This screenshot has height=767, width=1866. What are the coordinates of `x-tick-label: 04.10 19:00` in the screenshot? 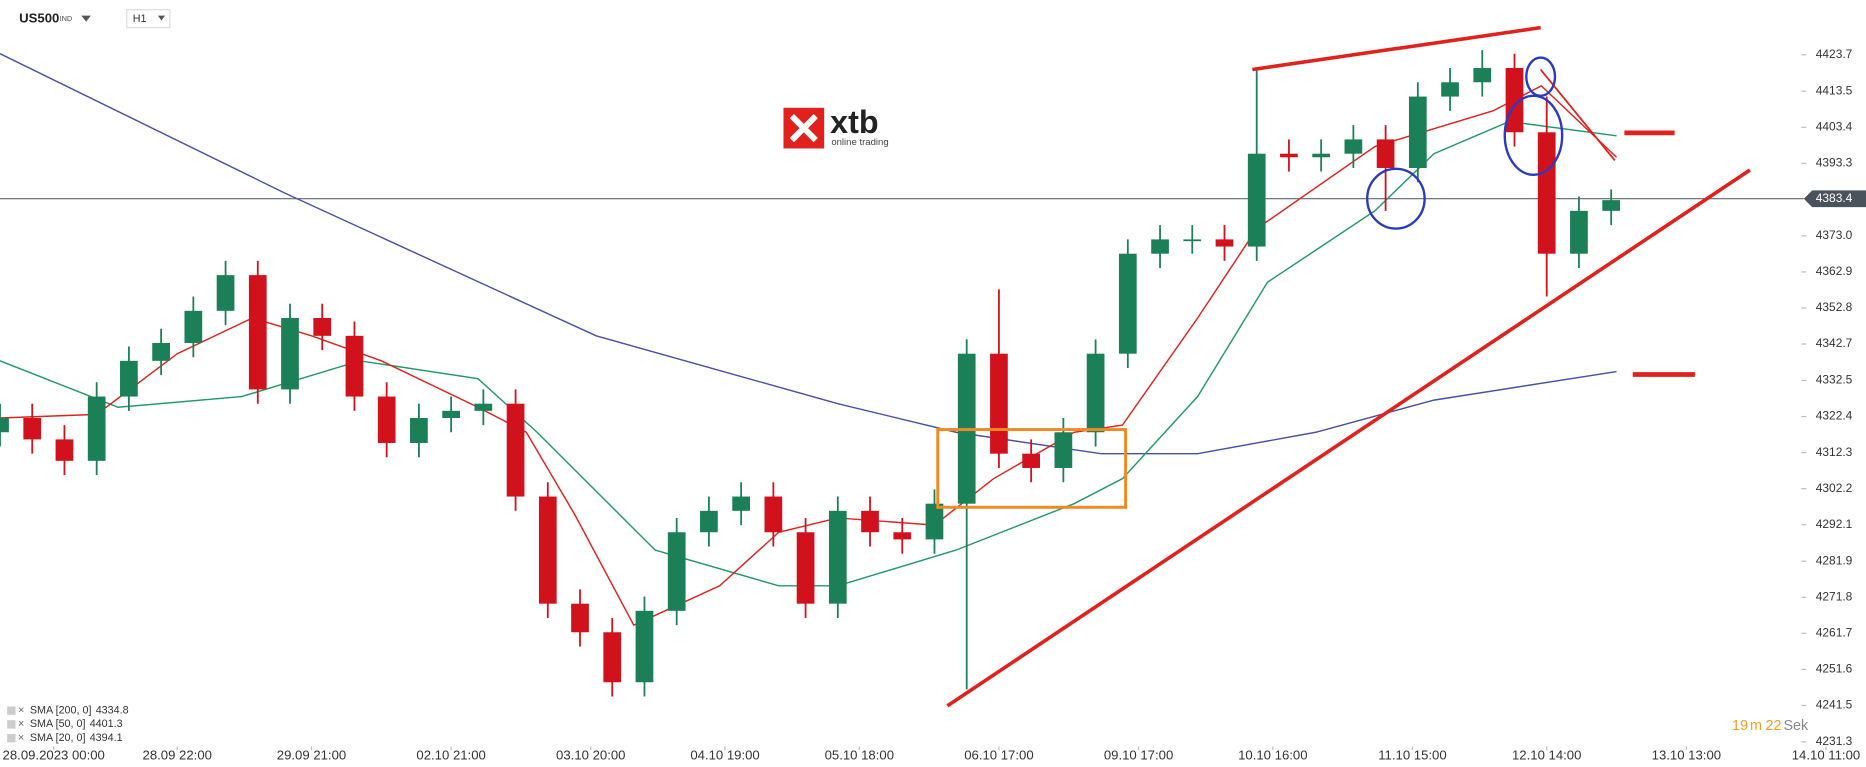 It's located at (724, 755).